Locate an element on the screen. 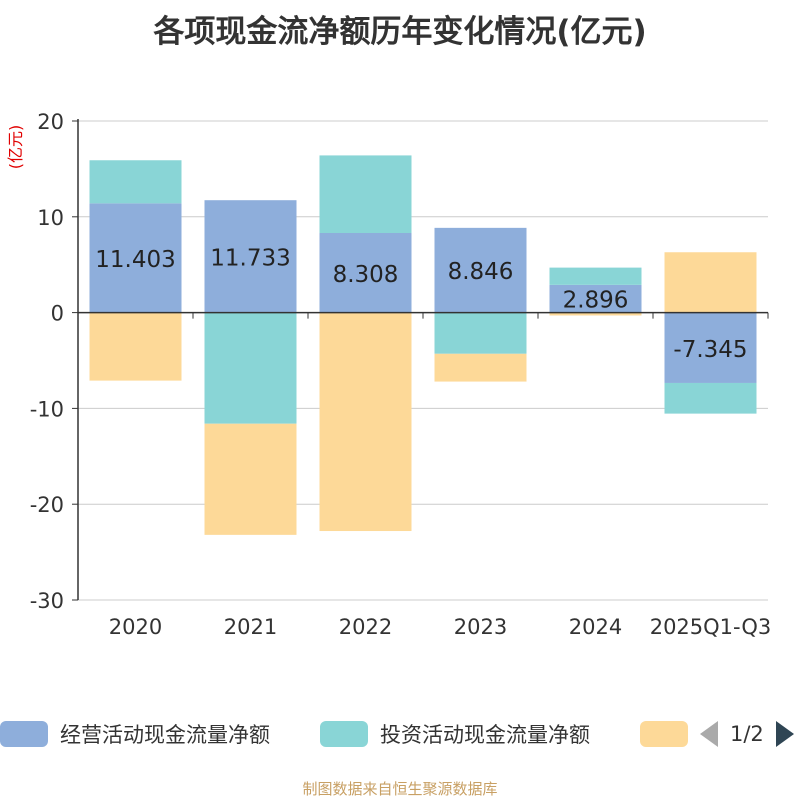 The image size is (800, 800). legend-label-operating: 经营活动现金流量净额 is located at coordinates (165, 735).